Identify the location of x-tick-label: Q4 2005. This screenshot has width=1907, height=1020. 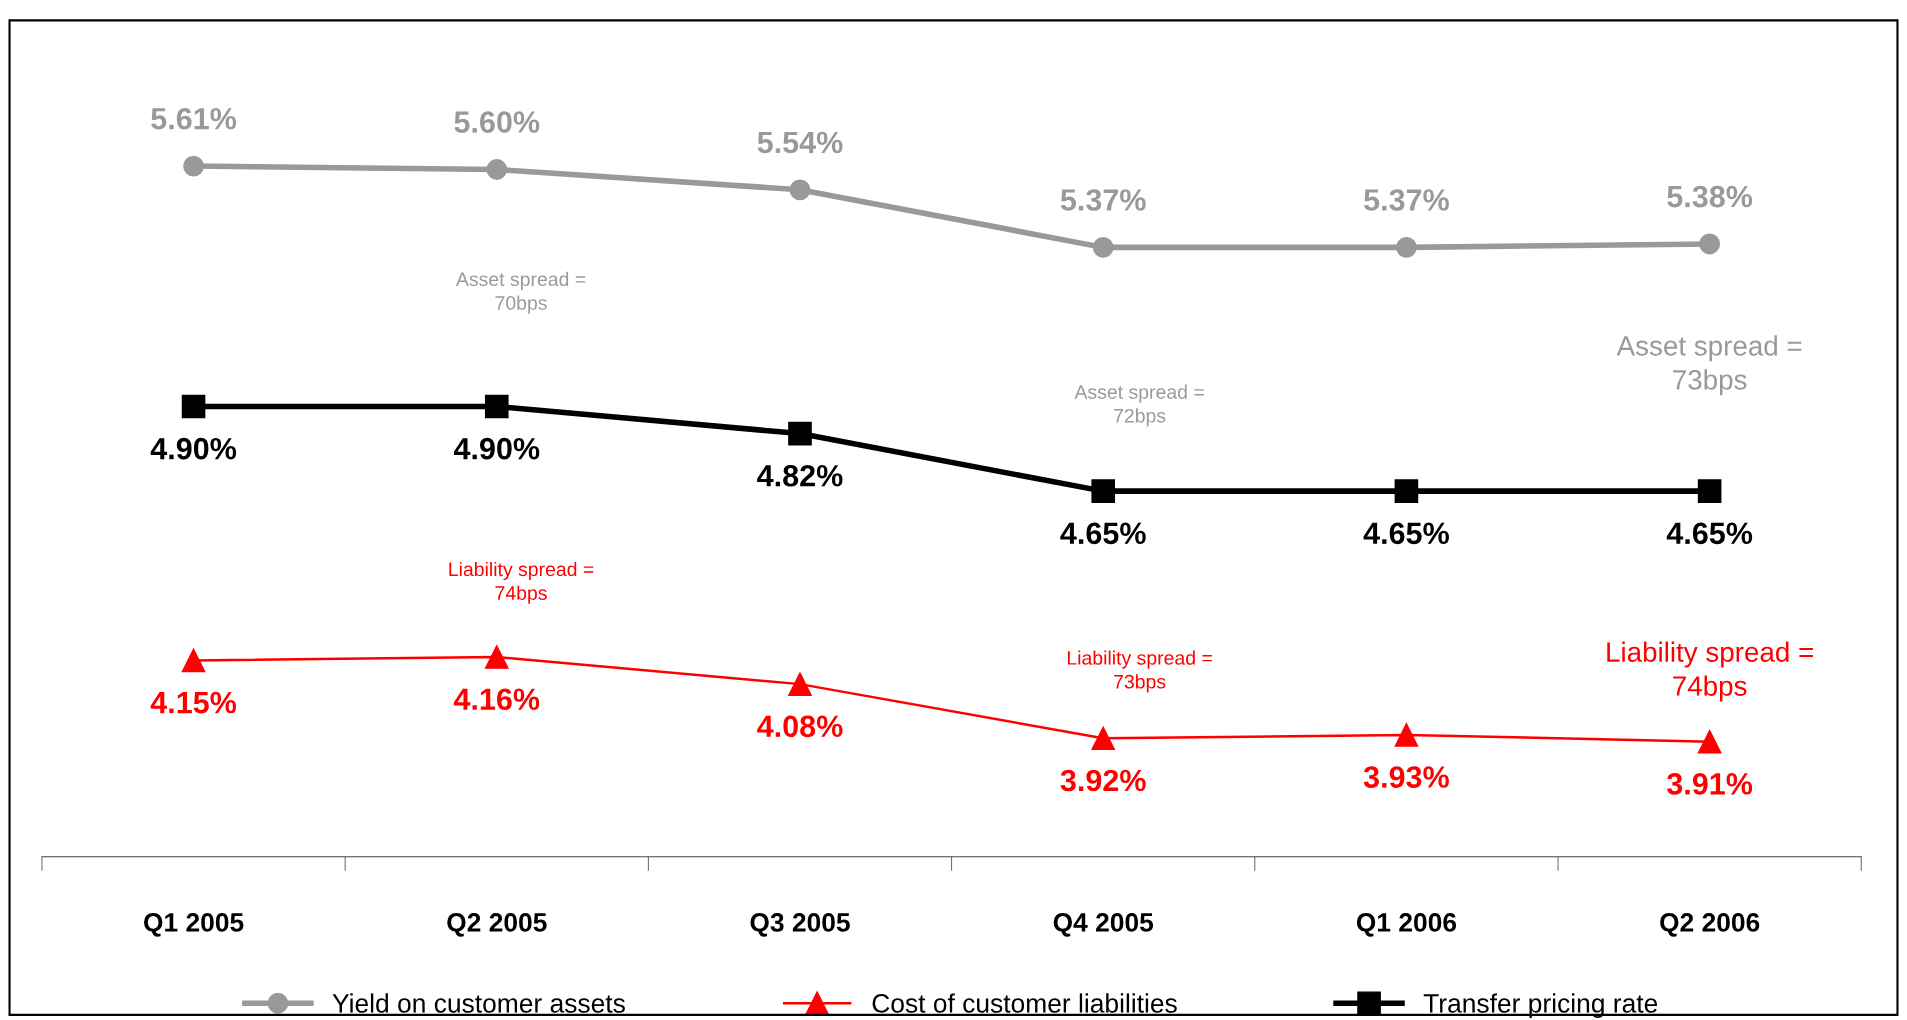
(1103, 925).